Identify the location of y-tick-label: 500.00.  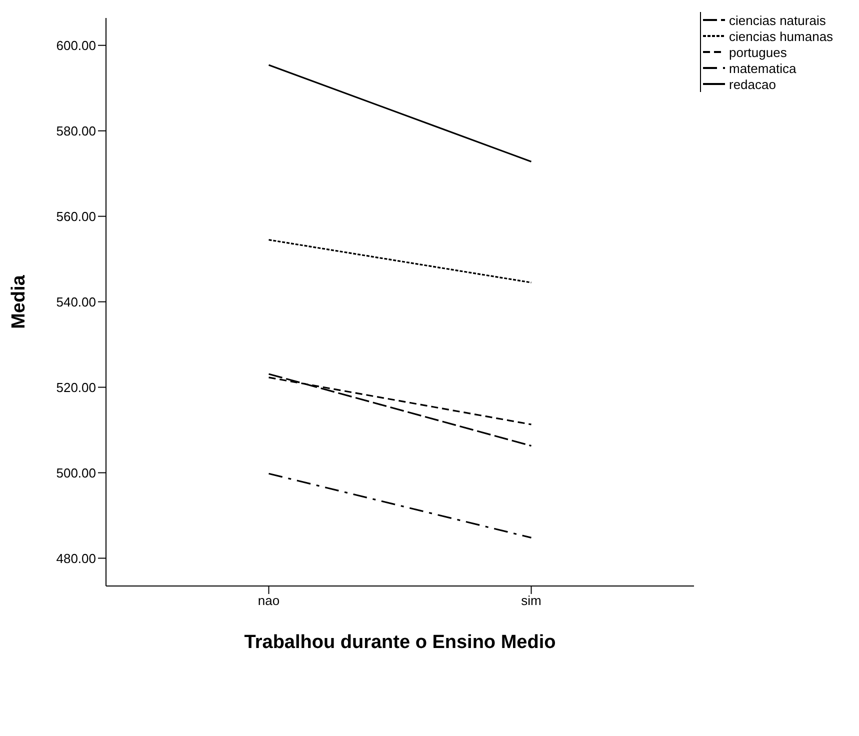
(76, 472).